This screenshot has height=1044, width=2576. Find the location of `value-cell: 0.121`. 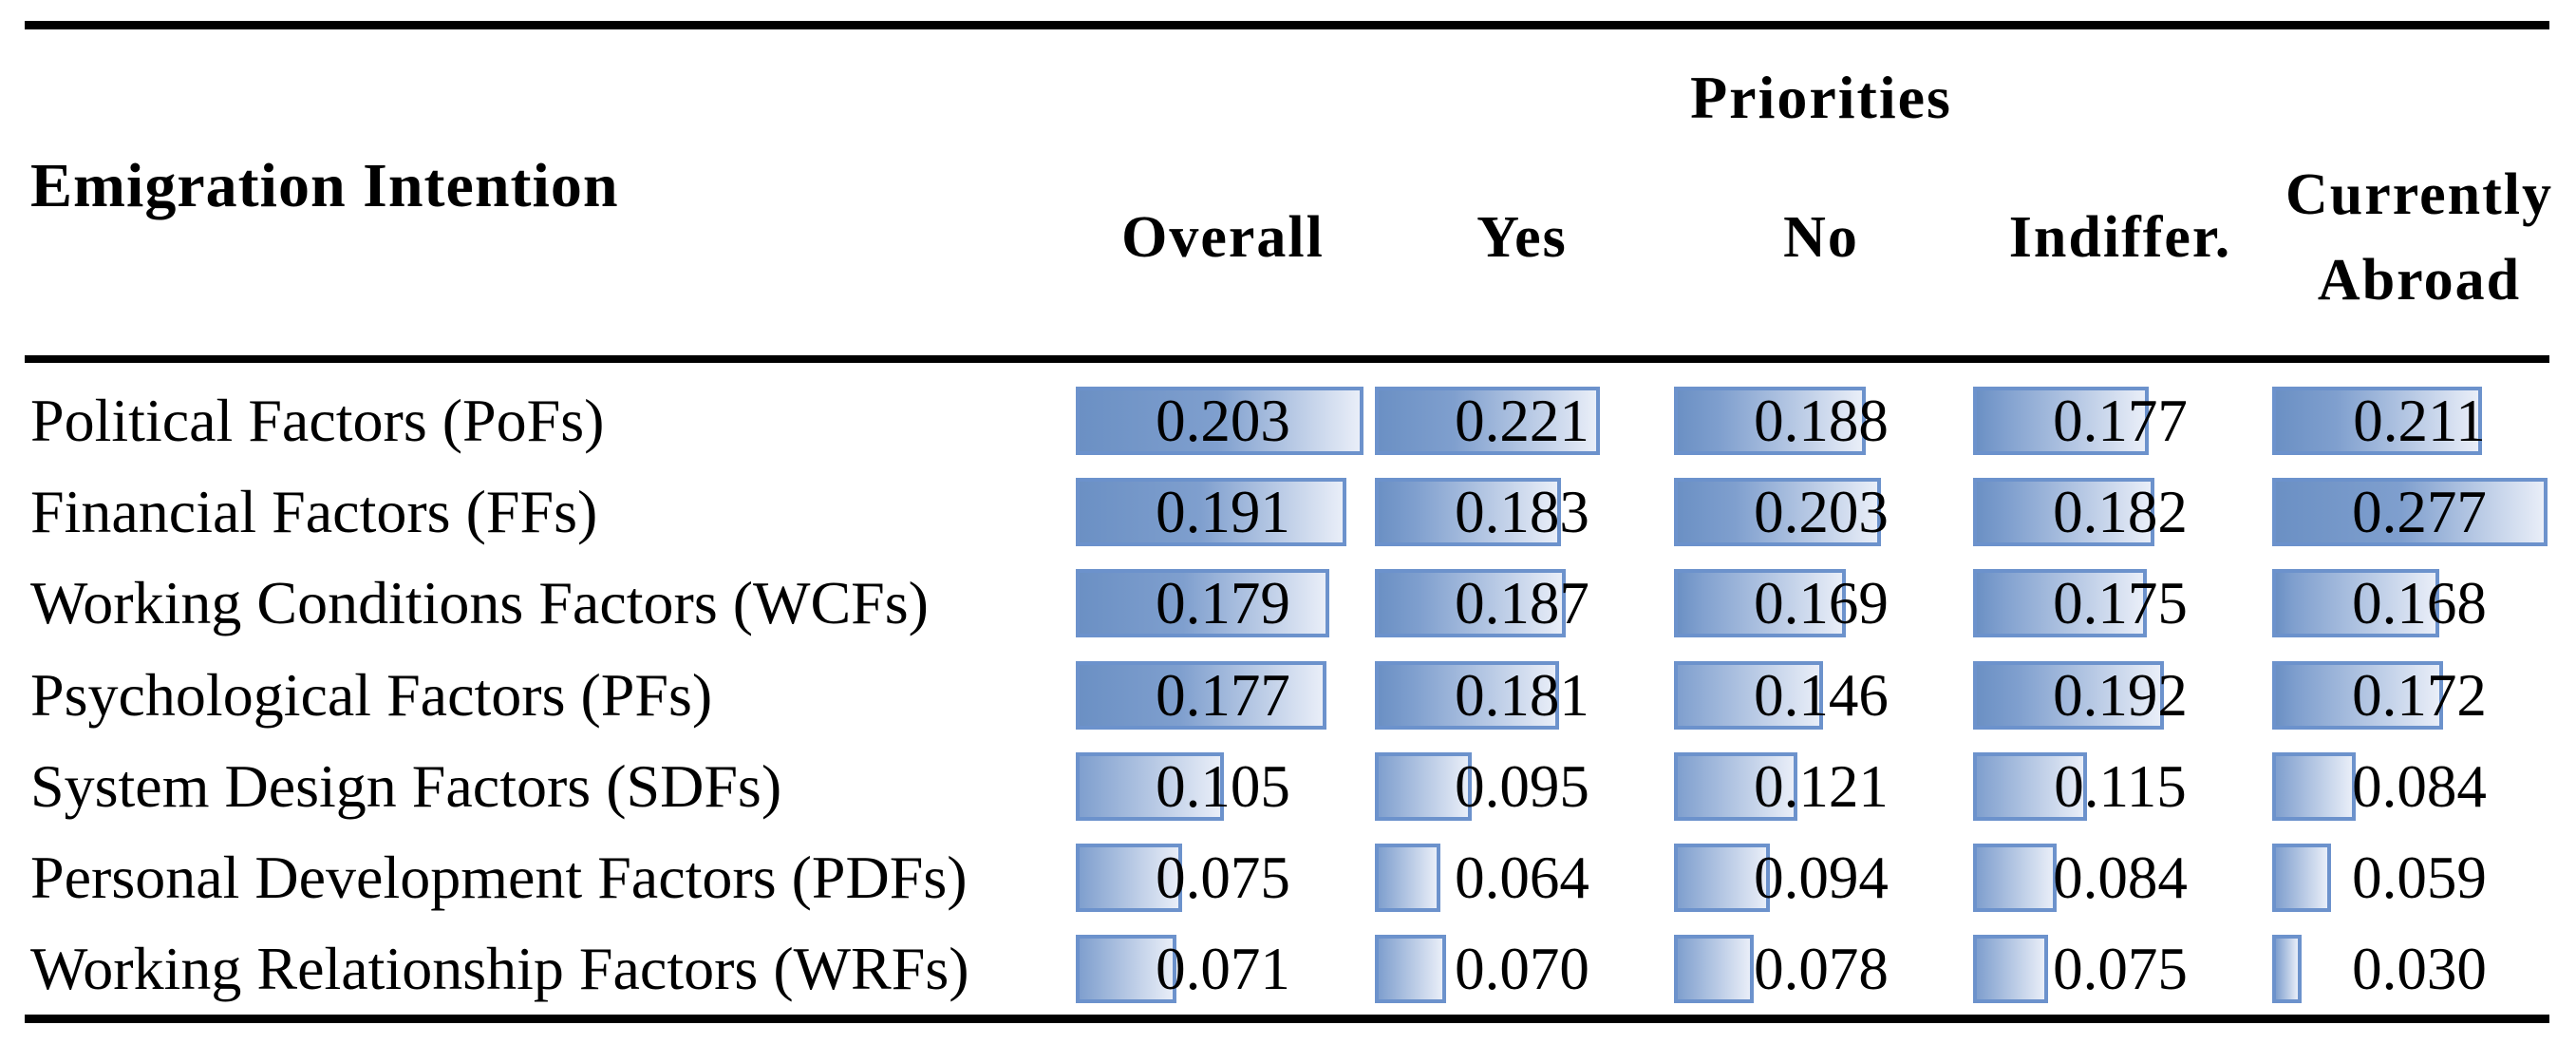

value-cell: 0.121 is located at coordinates (1821, 786).